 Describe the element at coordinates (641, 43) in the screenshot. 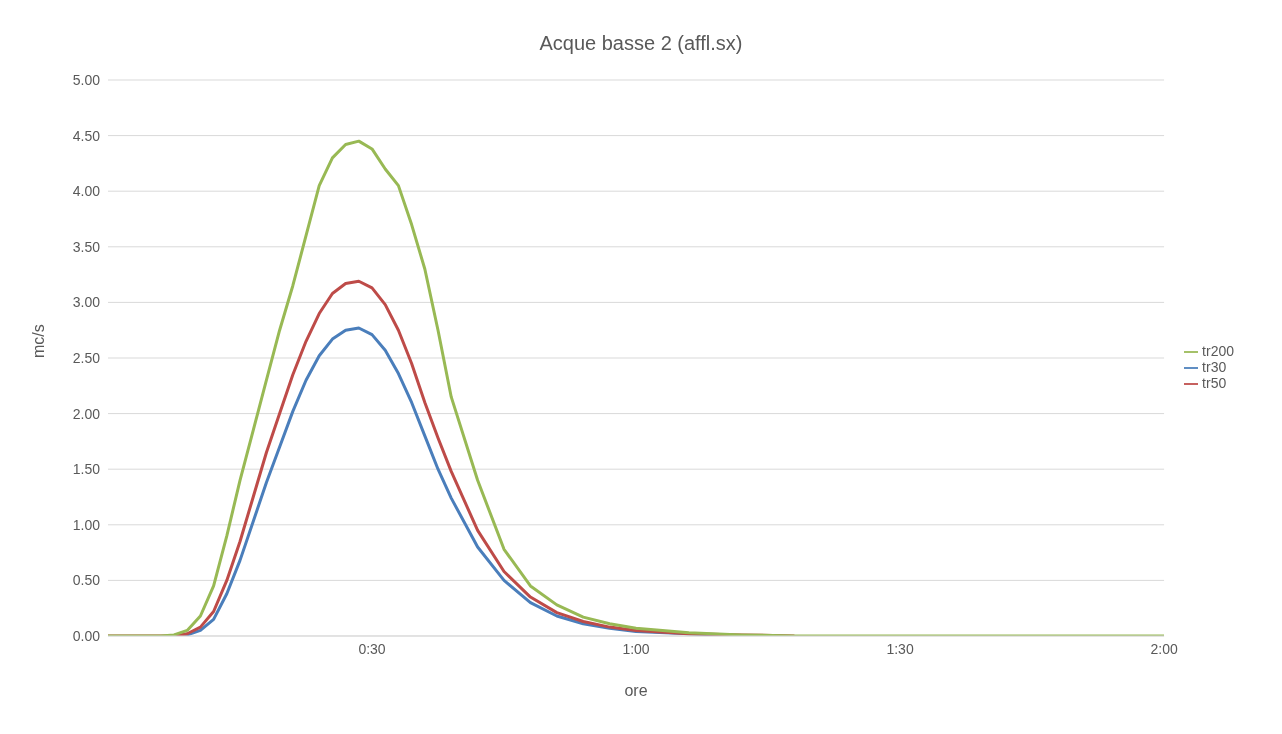

I see `chart-title: Acque basse 2 (affl.sx)` at that location.